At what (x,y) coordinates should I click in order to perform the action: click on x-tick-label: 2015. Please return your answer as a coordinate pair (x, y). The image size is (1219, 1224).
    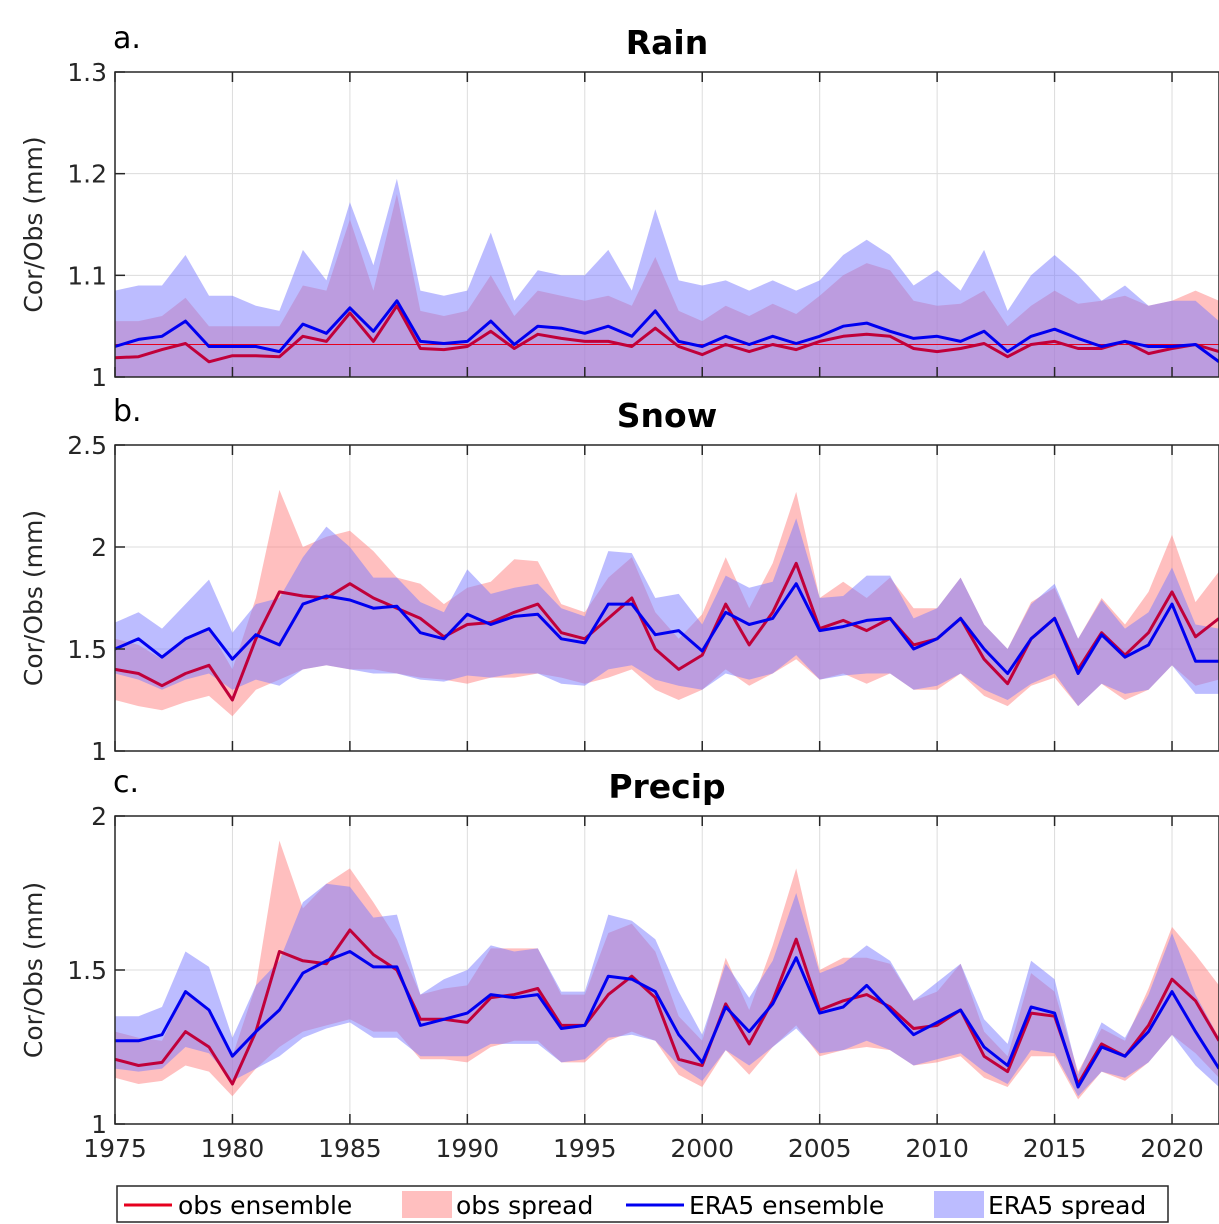
    Looking at the image, I should click on (1055, 1148).